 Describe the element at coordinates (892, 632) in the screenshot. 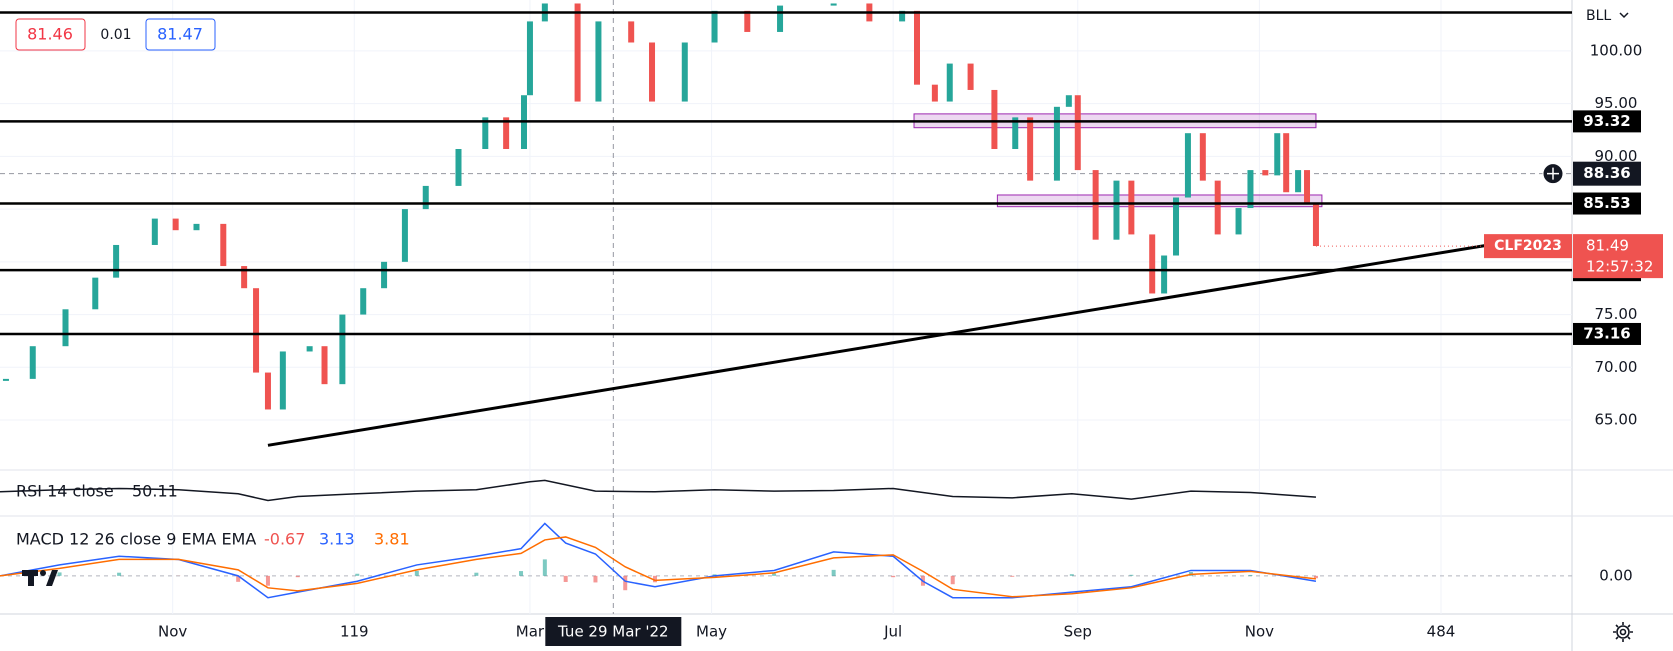

I see `x-tick-label: Jul` at that location.